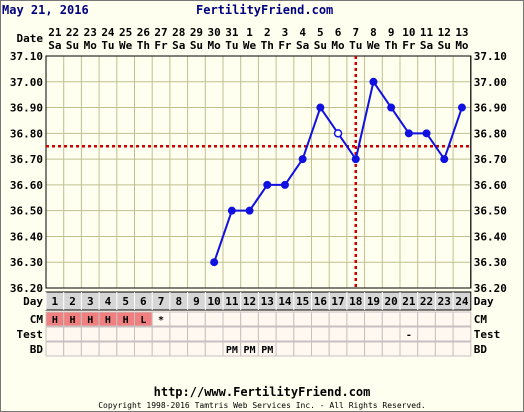 The image size is (524, 412). I want to click on date-number: 21, so click(55, 32).